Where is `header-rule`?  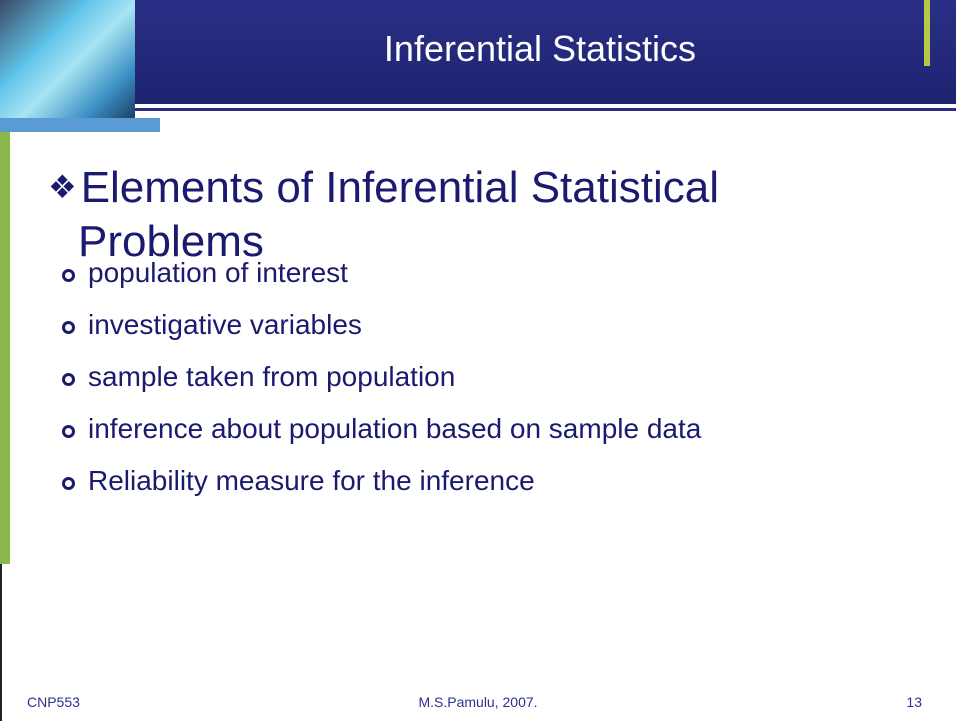 header-rule is located at coordinates (545, 109).